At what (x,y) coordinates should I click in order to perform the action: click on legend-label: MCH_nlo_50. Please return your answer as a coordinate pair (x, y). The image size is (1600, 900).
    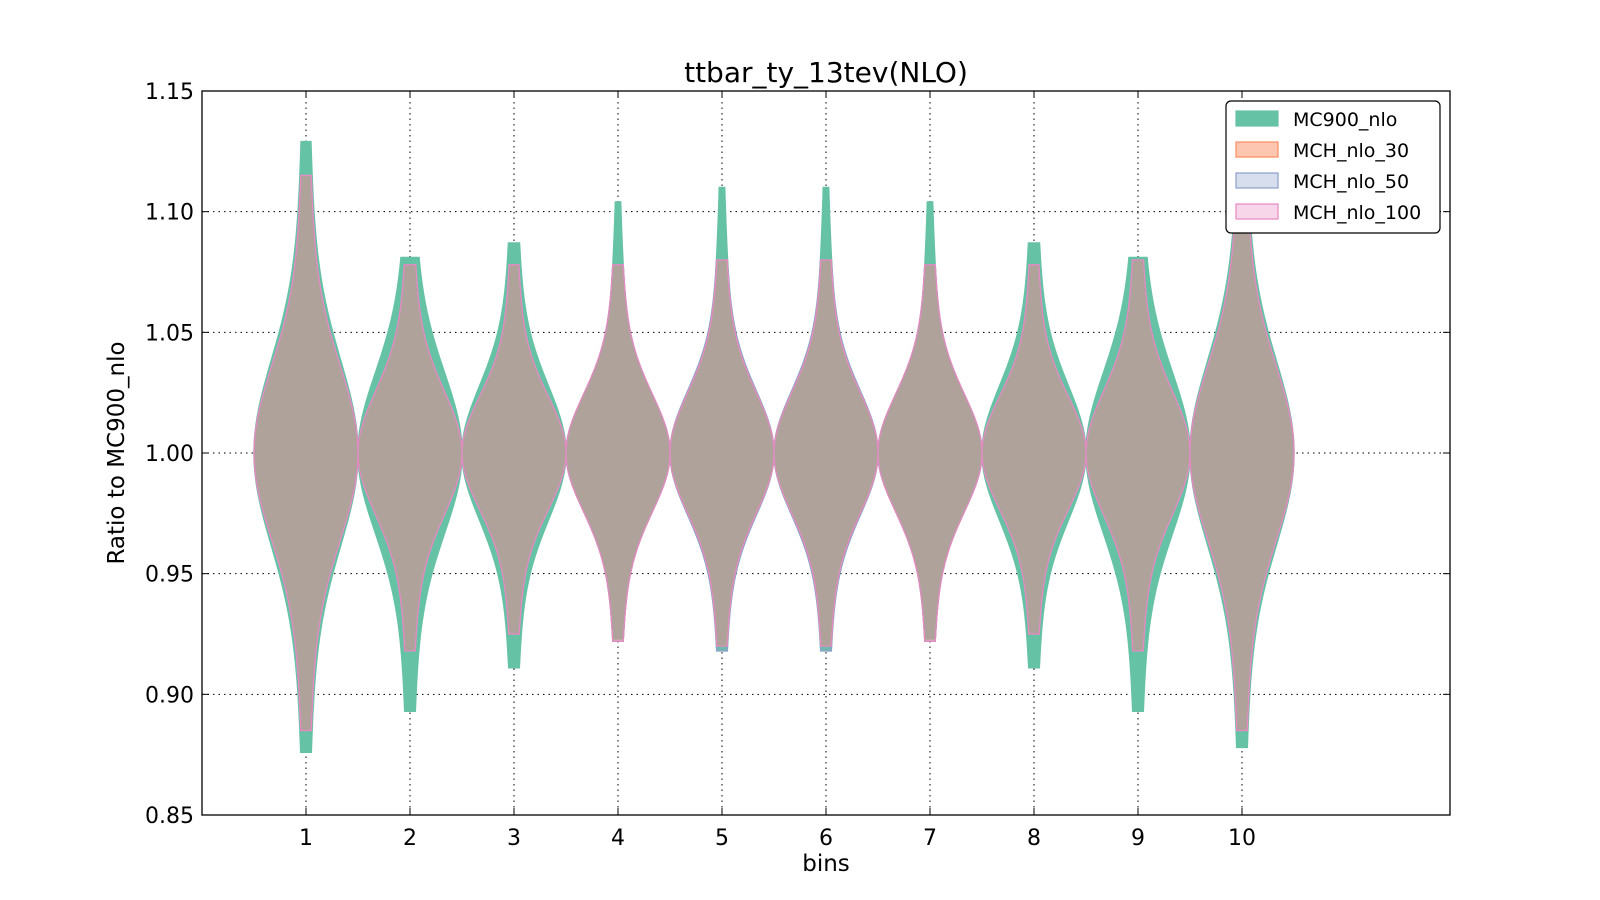
    Looking at the image, I should click on (1351, 182).